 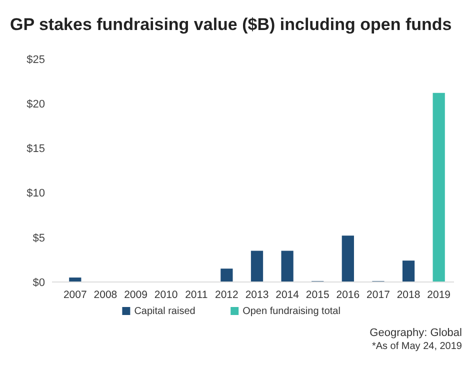 What do you see at coordinates (35, 104) in the screenshot?
I see `y-tick-label: $20` at bounding box center [35, 104].